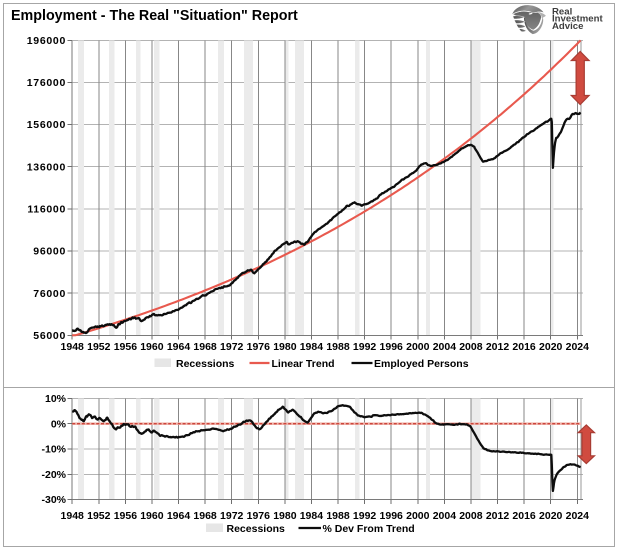 Image resolution: width=624 pixels, height=552 pixels. Describe the element at coordinates (53, 500) in the screenshot. I see `svg-text: -30%` at that location.